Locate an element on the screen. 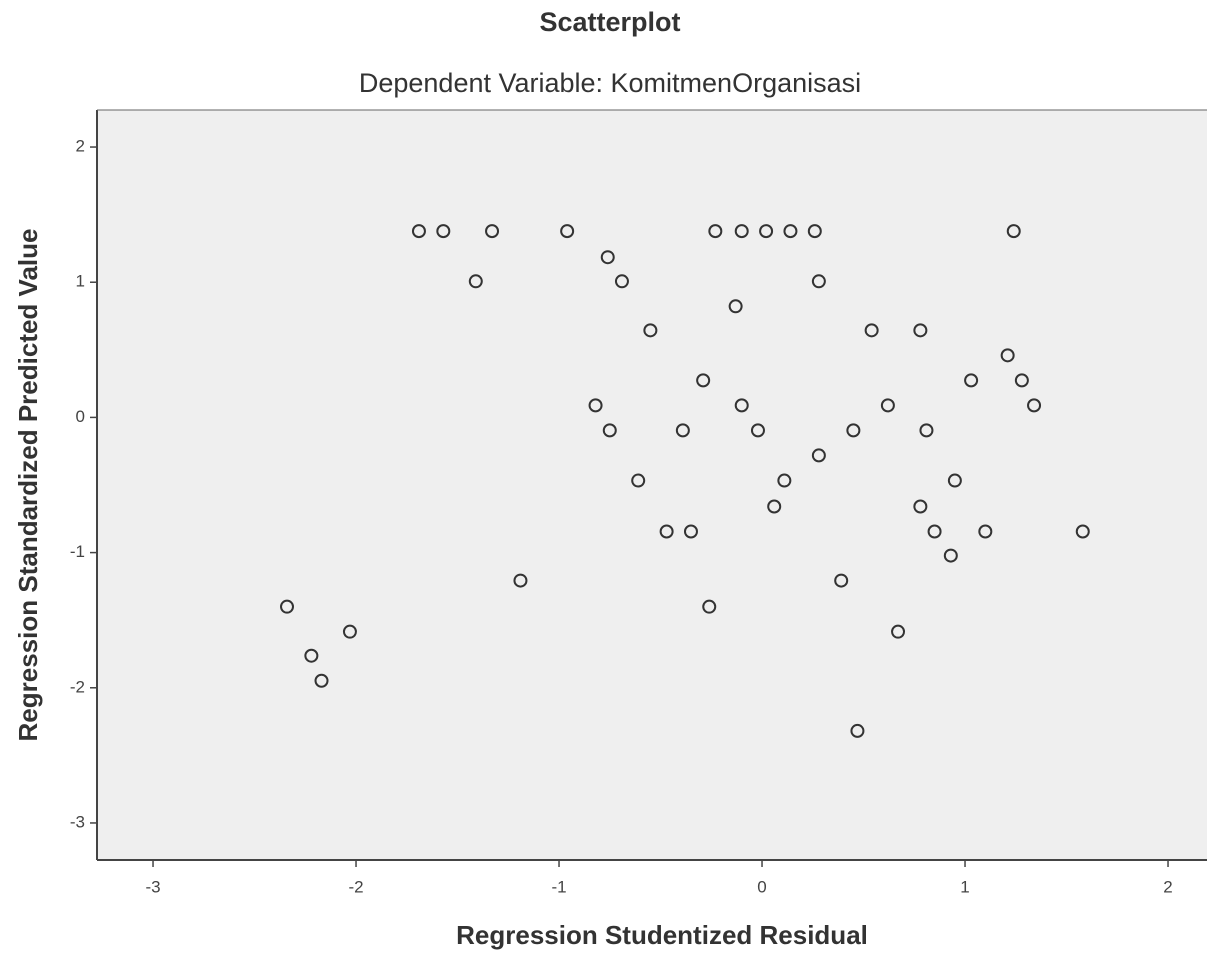 Image resolution: width=1207 pixels, height=956 pixels. y-axis-label: Regression Standardized Predicted Value is located at coordinates (28, 485).